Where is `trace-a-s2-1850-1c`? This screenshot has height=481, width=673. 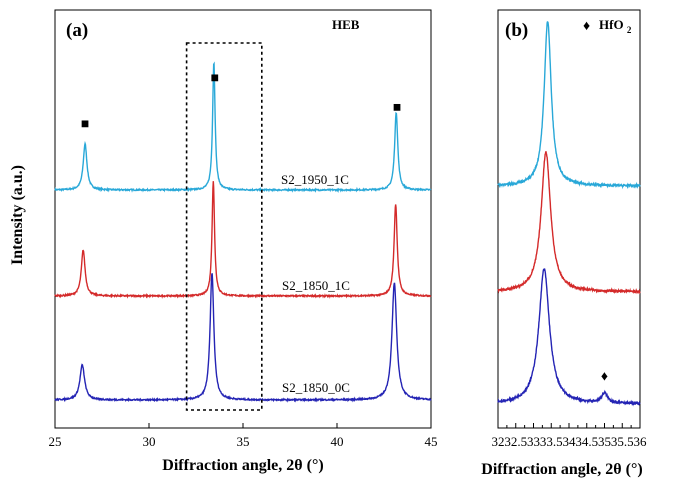
trace-a-s2-1850-1c is located at coordinates (243, 240).